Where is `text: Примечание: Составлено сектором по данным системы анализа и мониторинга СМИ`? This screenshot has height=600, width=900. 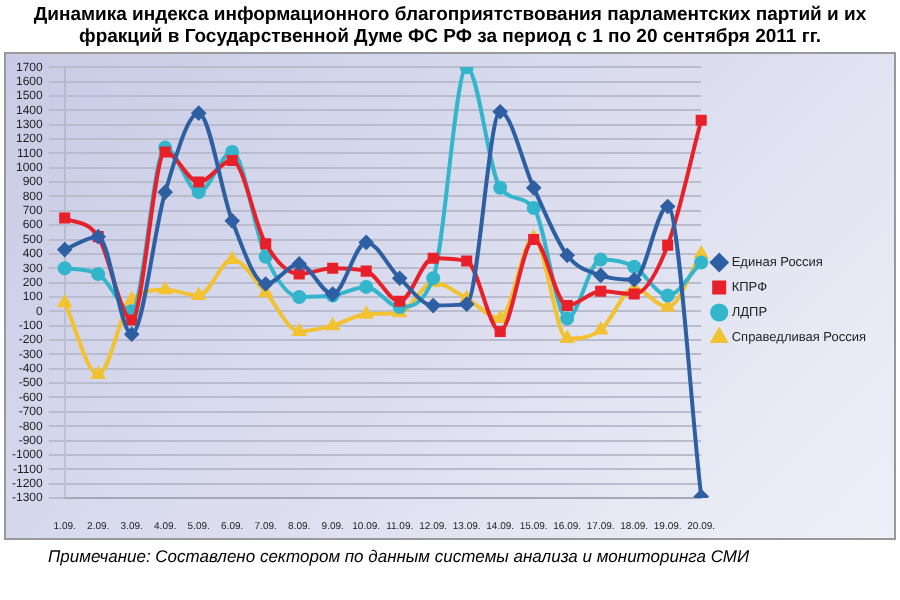
text: Примечание: Составлено сектором по данным системы анализа и мониторинга СМИ is located at coordinates (399, 555).